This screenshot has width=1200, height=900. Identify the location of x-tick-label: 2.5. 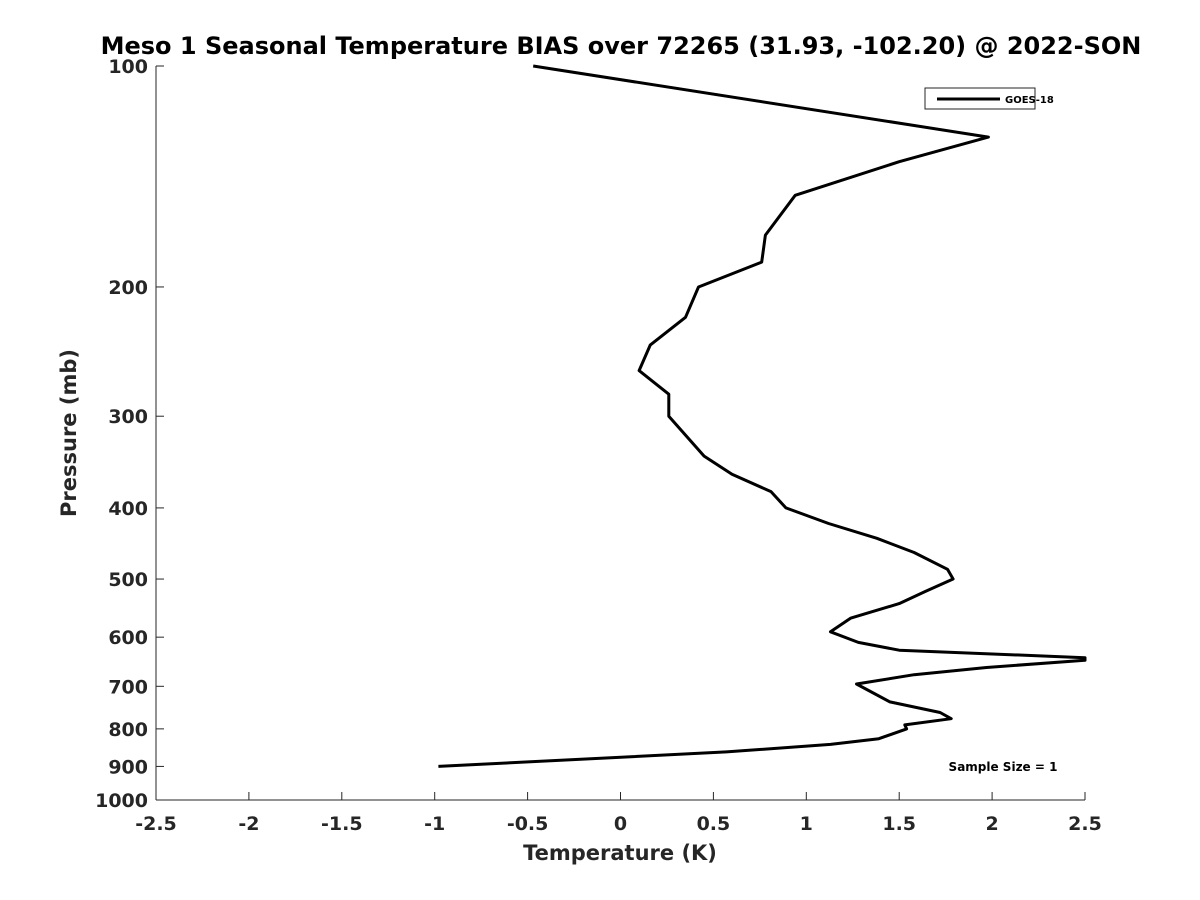
(1085, 824).